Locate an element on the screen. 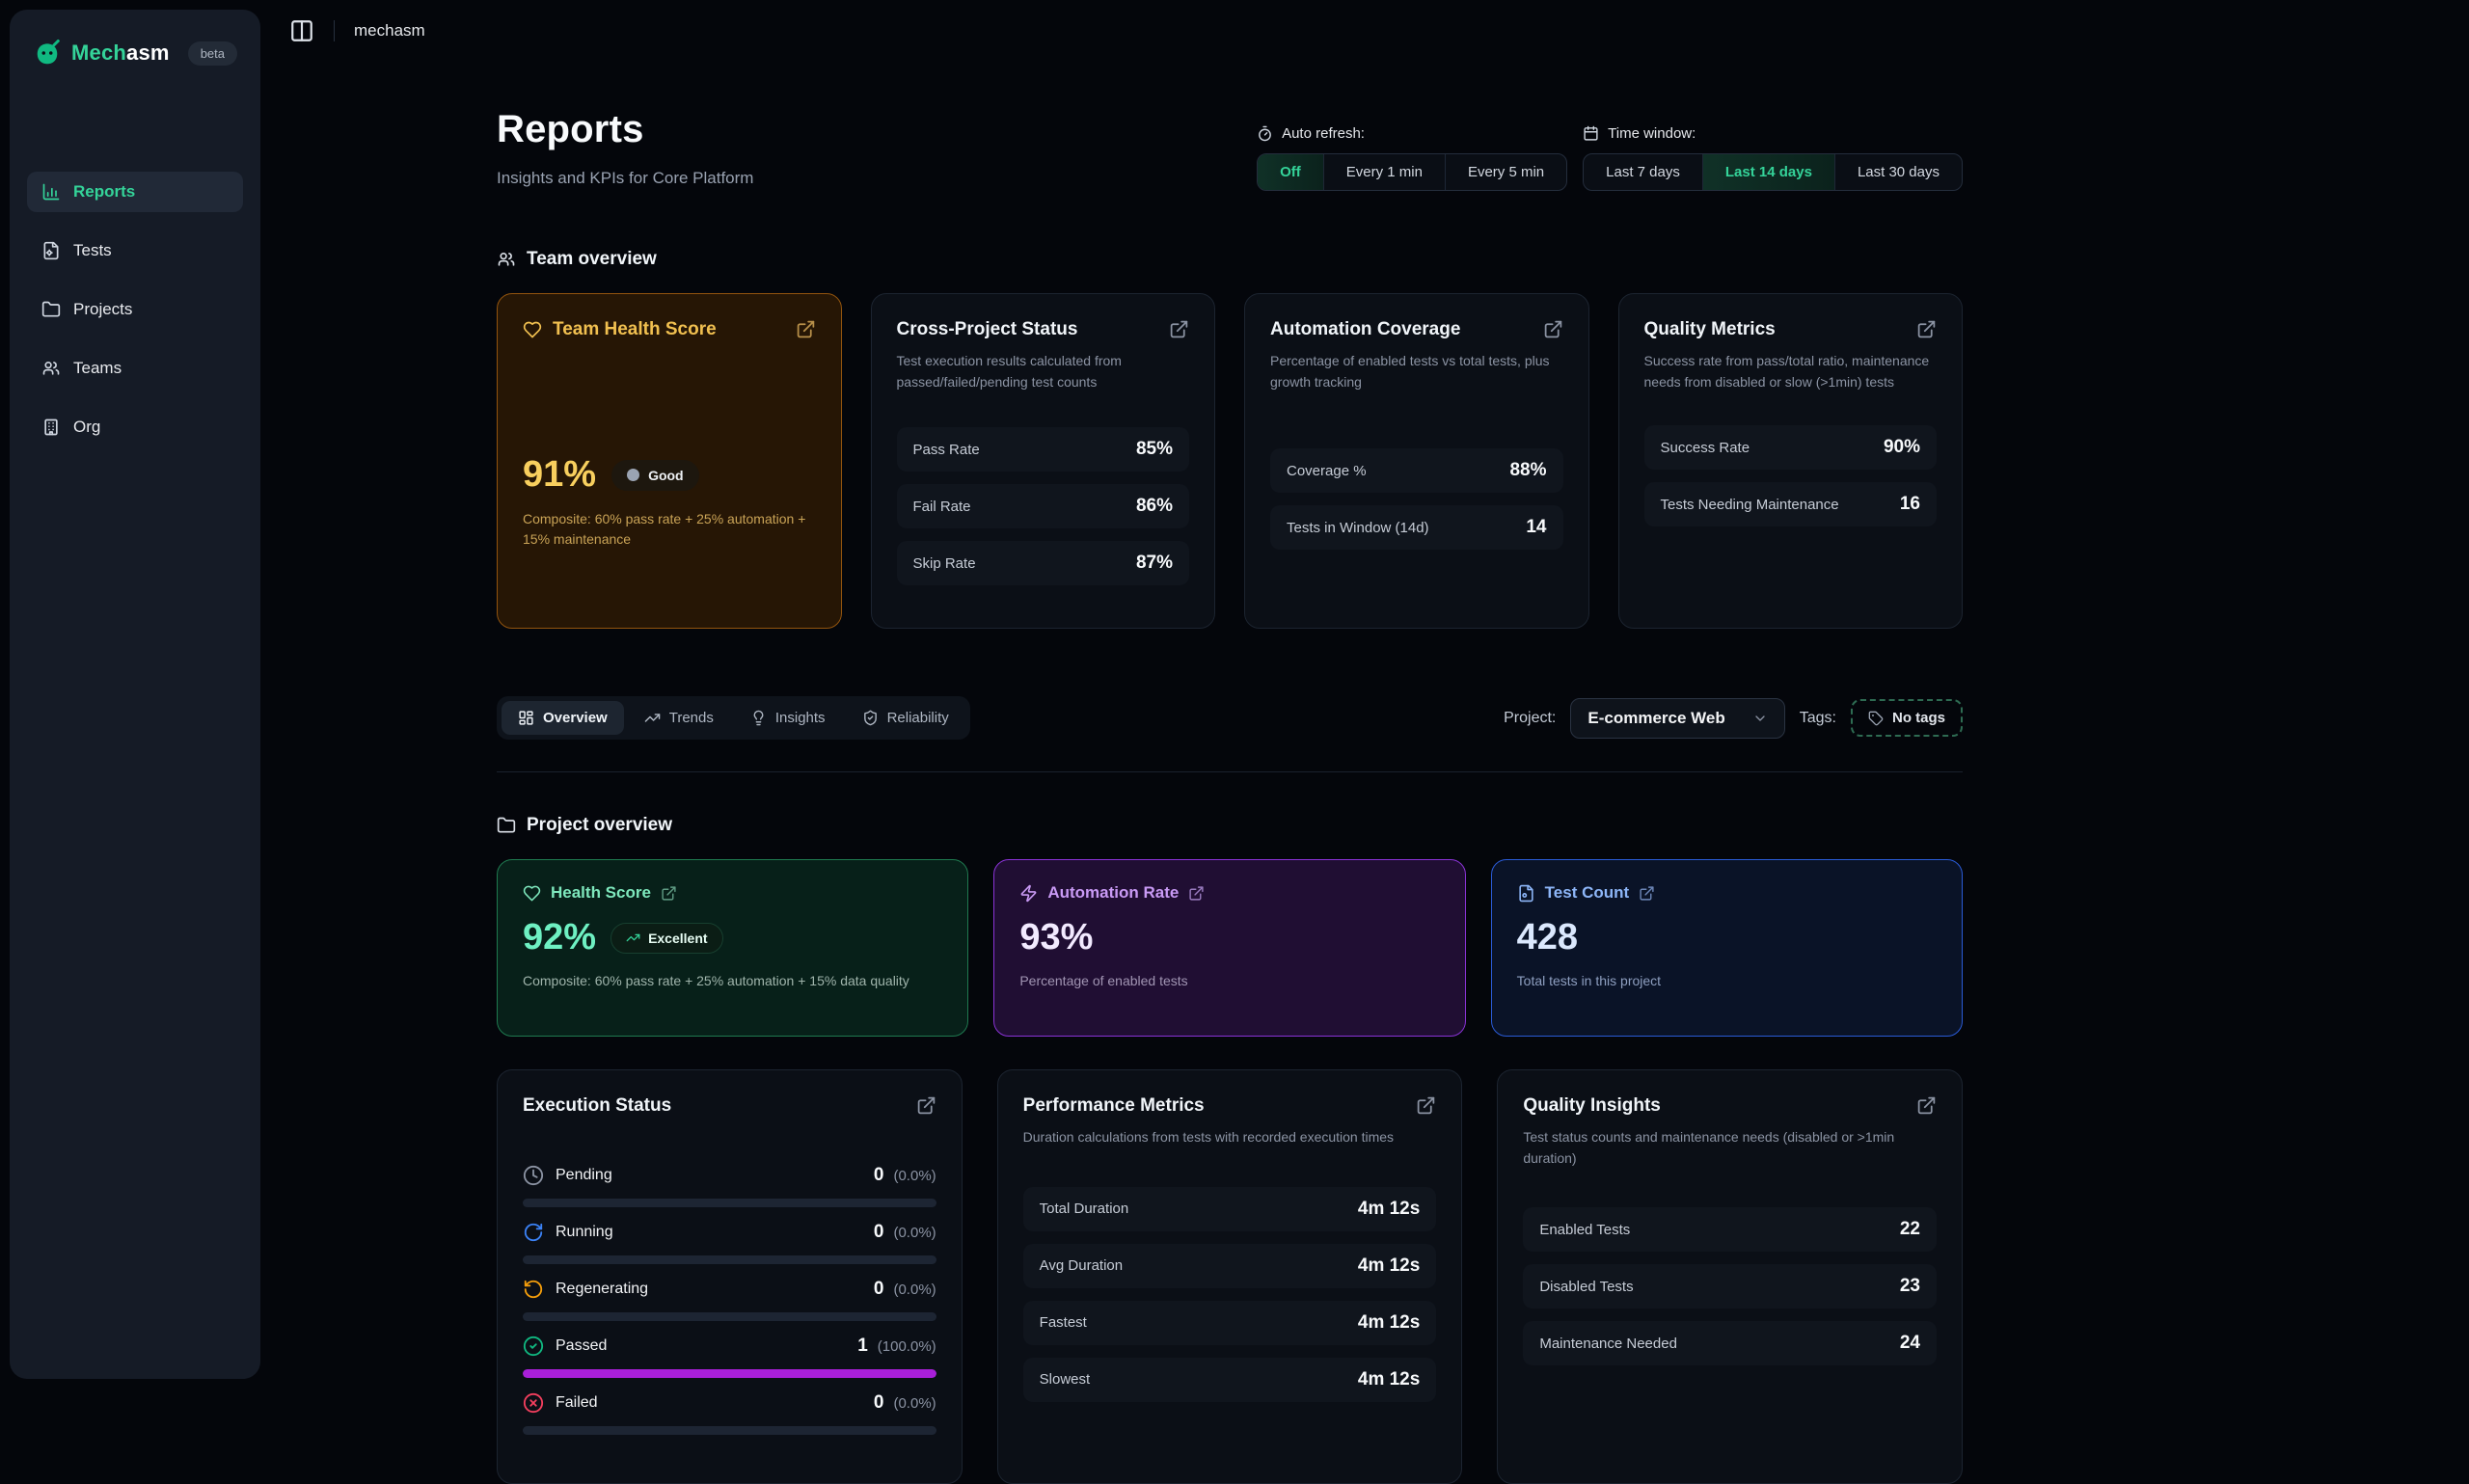  building-icon is located at coordinates (51, 427).